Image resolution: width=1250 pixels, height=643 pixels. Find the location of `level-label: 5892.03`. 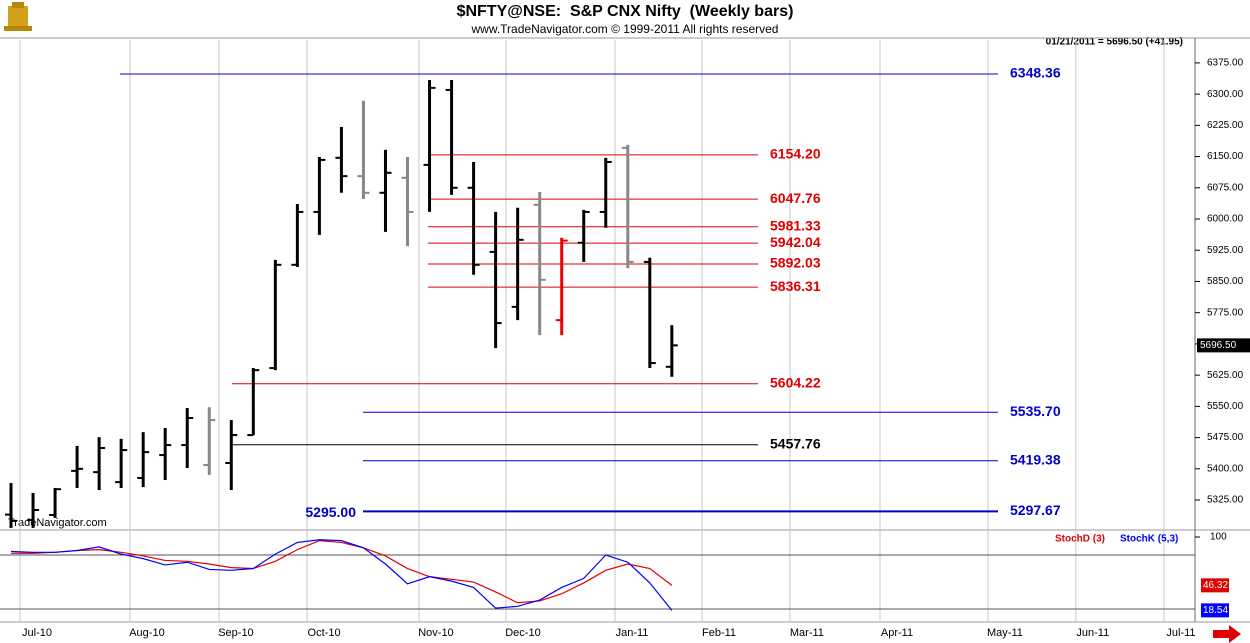

level-label: 5892.03 is located at coordinates (795, 263).